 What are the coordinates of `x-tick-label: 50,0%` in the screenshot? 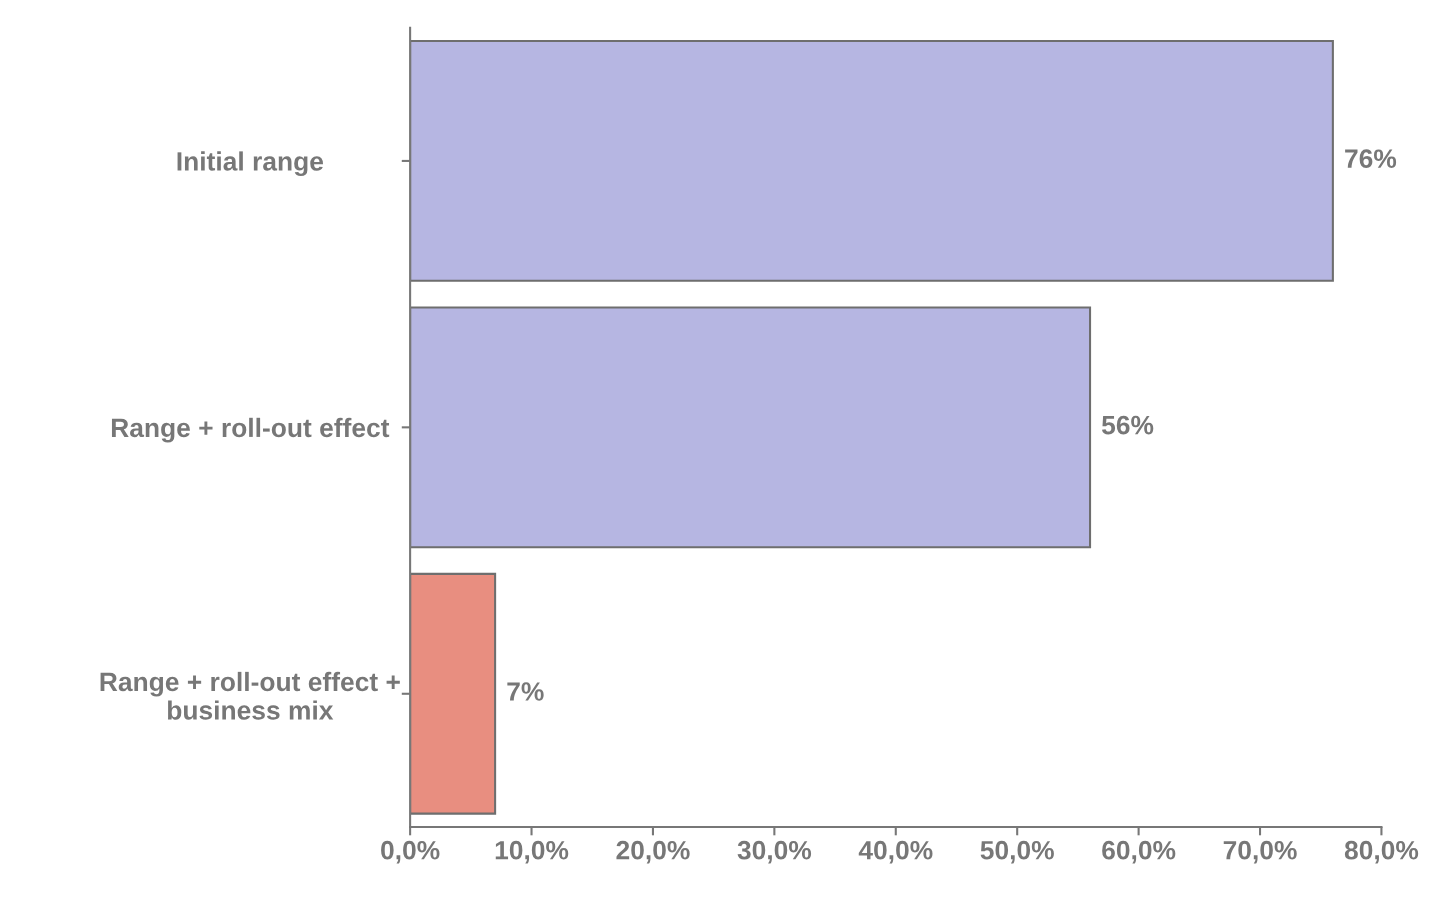 It's located at (1017, 852).